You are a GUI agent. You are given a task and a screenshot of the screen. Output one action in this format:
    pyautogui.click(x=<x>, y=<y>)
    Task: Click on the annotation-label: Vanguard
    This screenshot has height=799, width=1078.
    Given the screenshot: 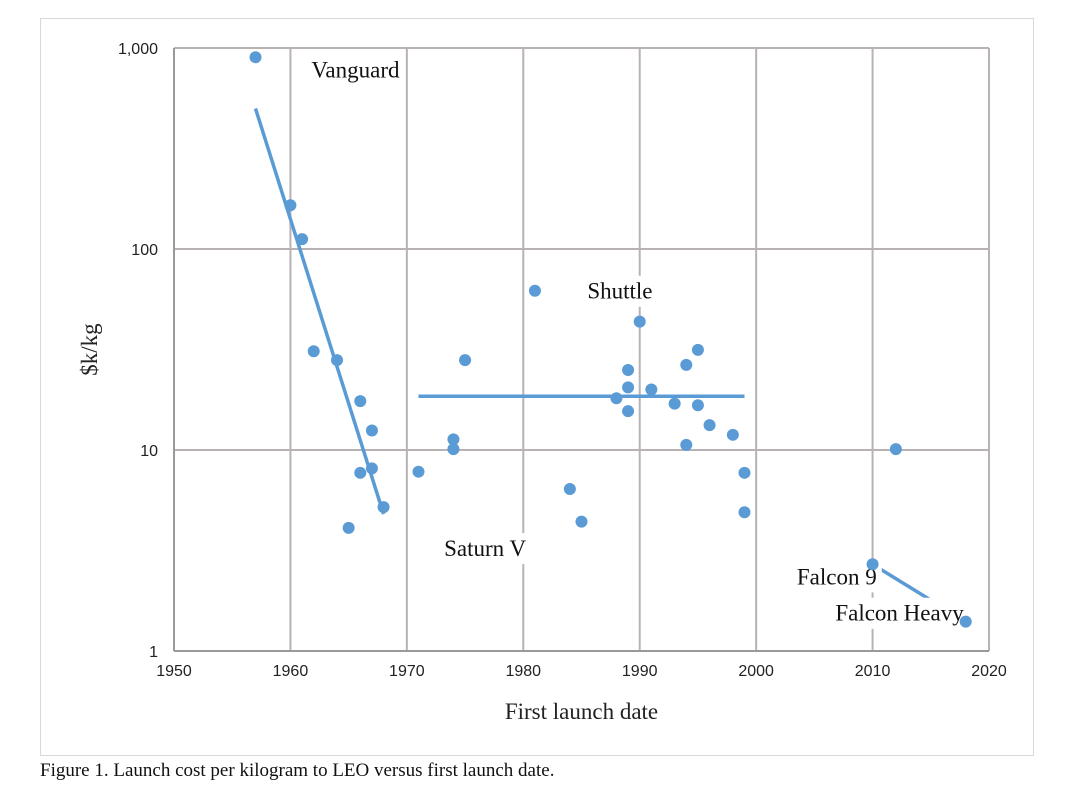 What is the action you would take?
    pyautogui.click(x=355, y=70)
    